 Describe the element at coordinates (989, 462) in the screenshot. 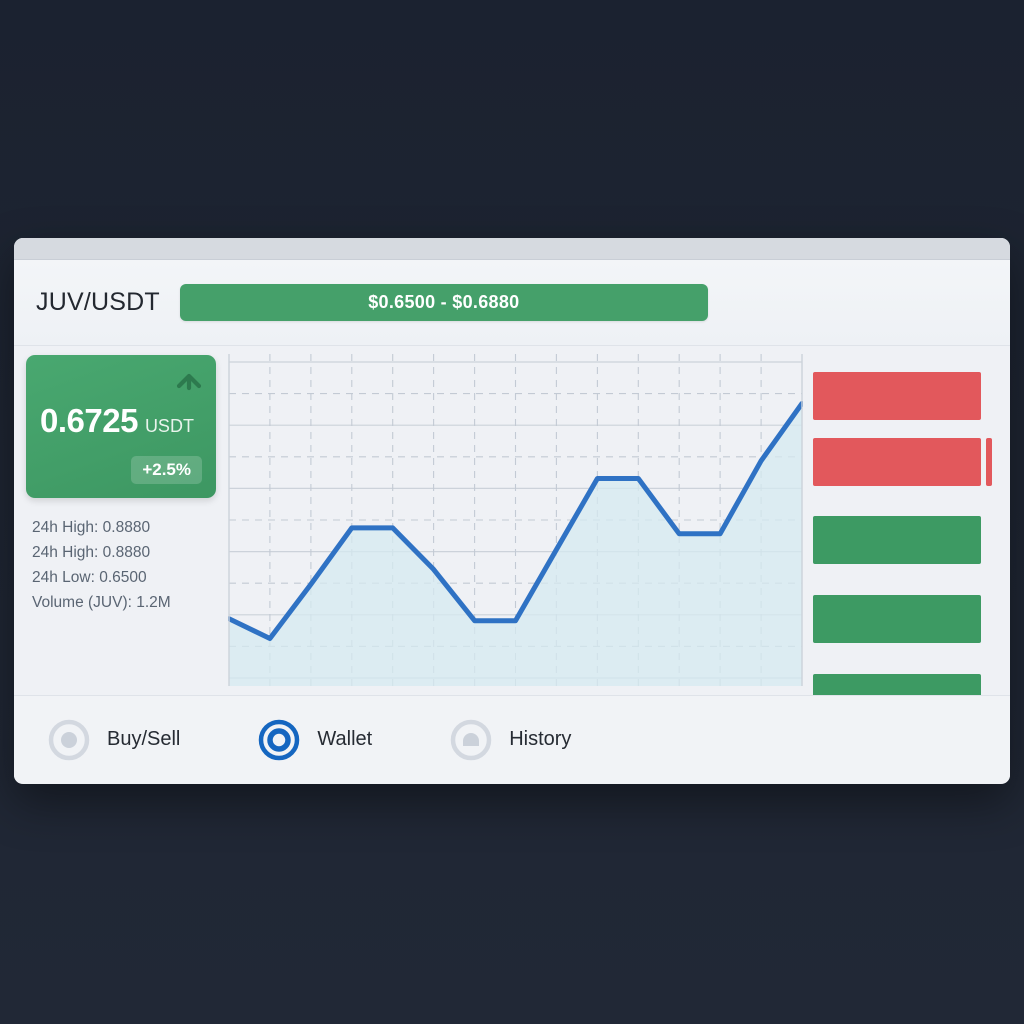

I see `depth-bar-sliver` at that location.